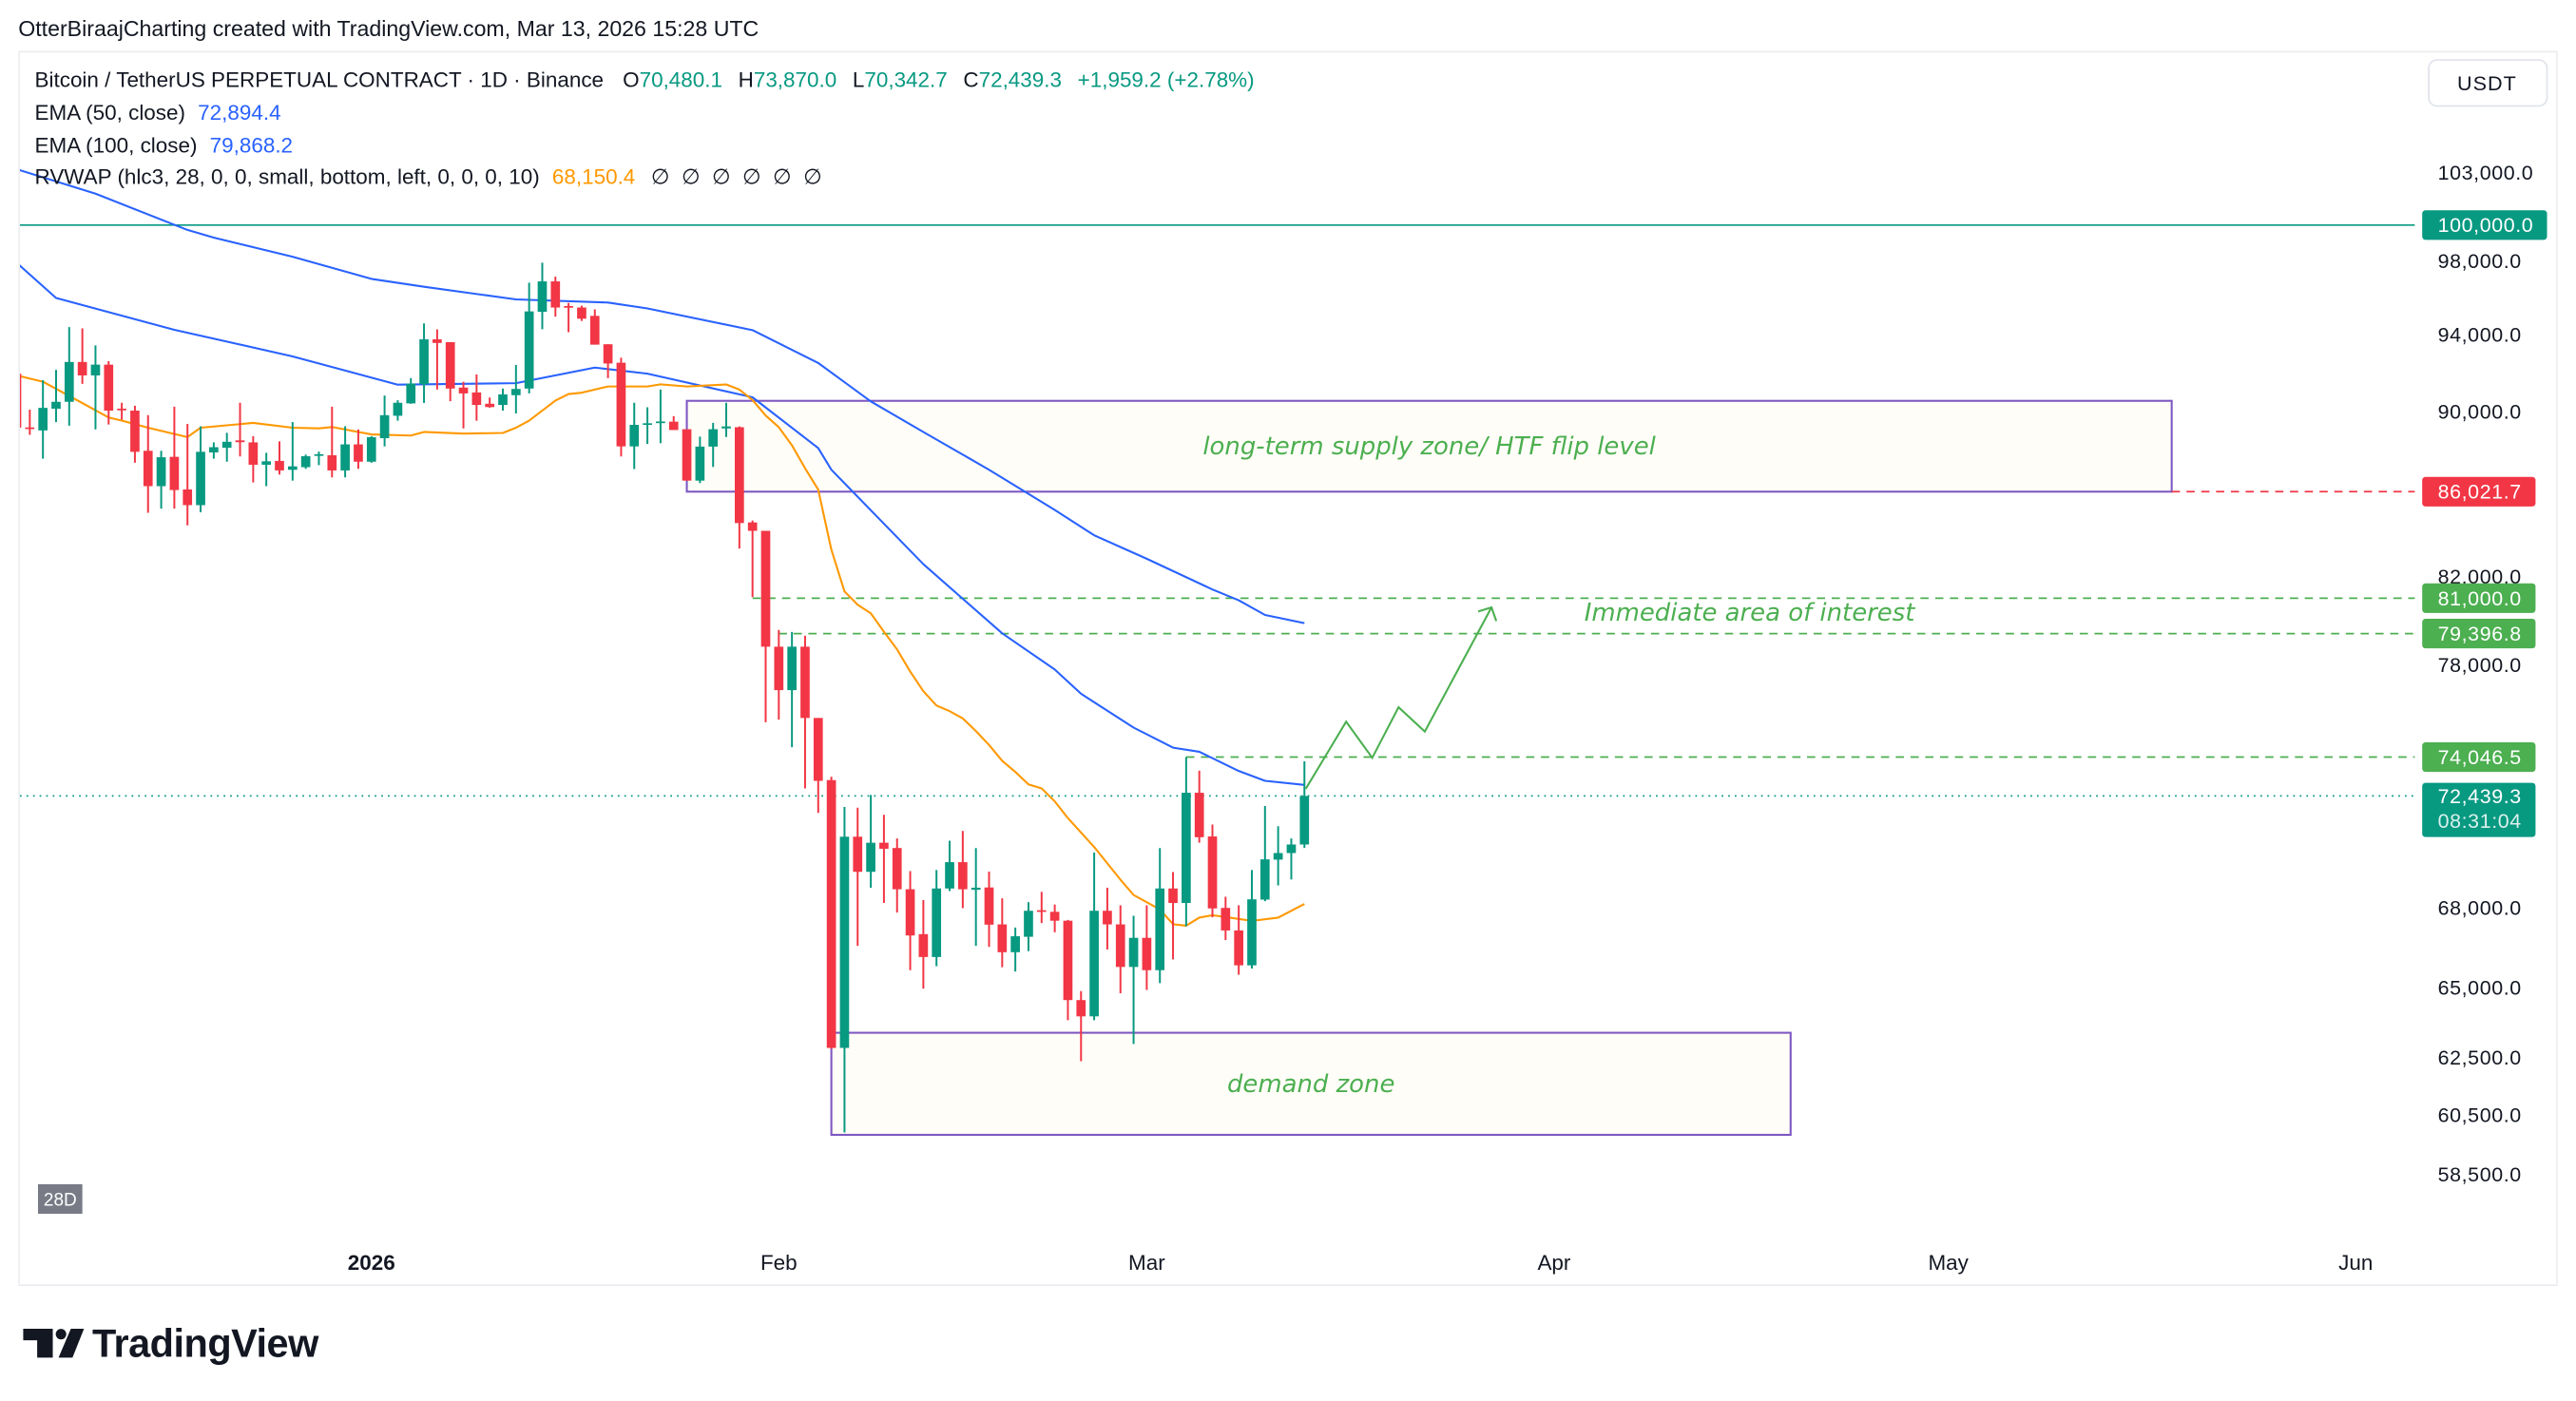 The width and height of the screenshot is (2576, 1401). I want to click on time-axis: 2026 Feb Mar Apr May Jun, so click(1361, 1263).